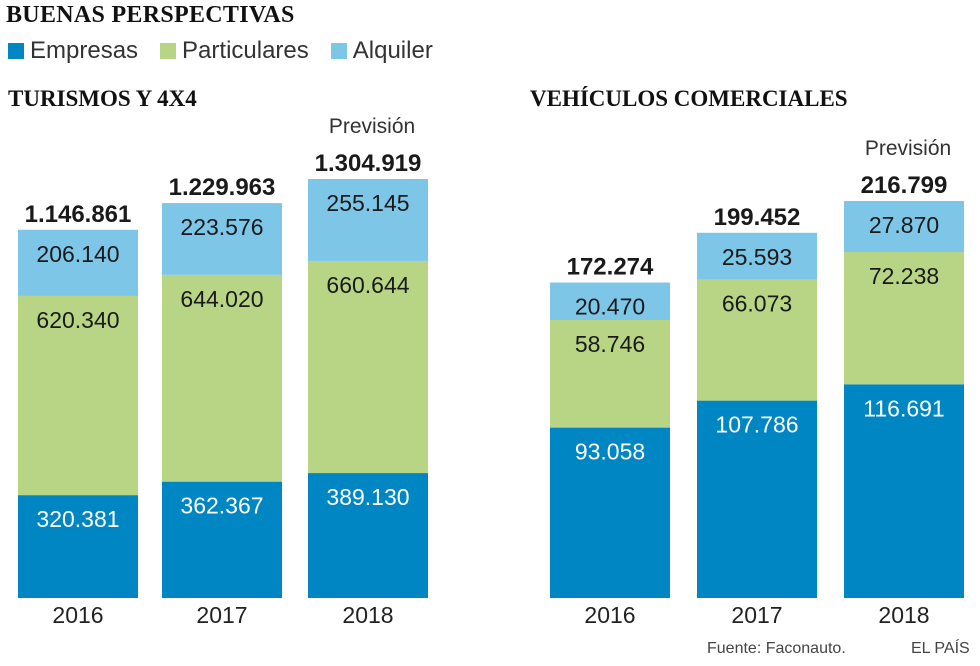 The height and width of the screenshot is (666, 980). I want to click on legend-swatch-particulares, so click(168, 51).